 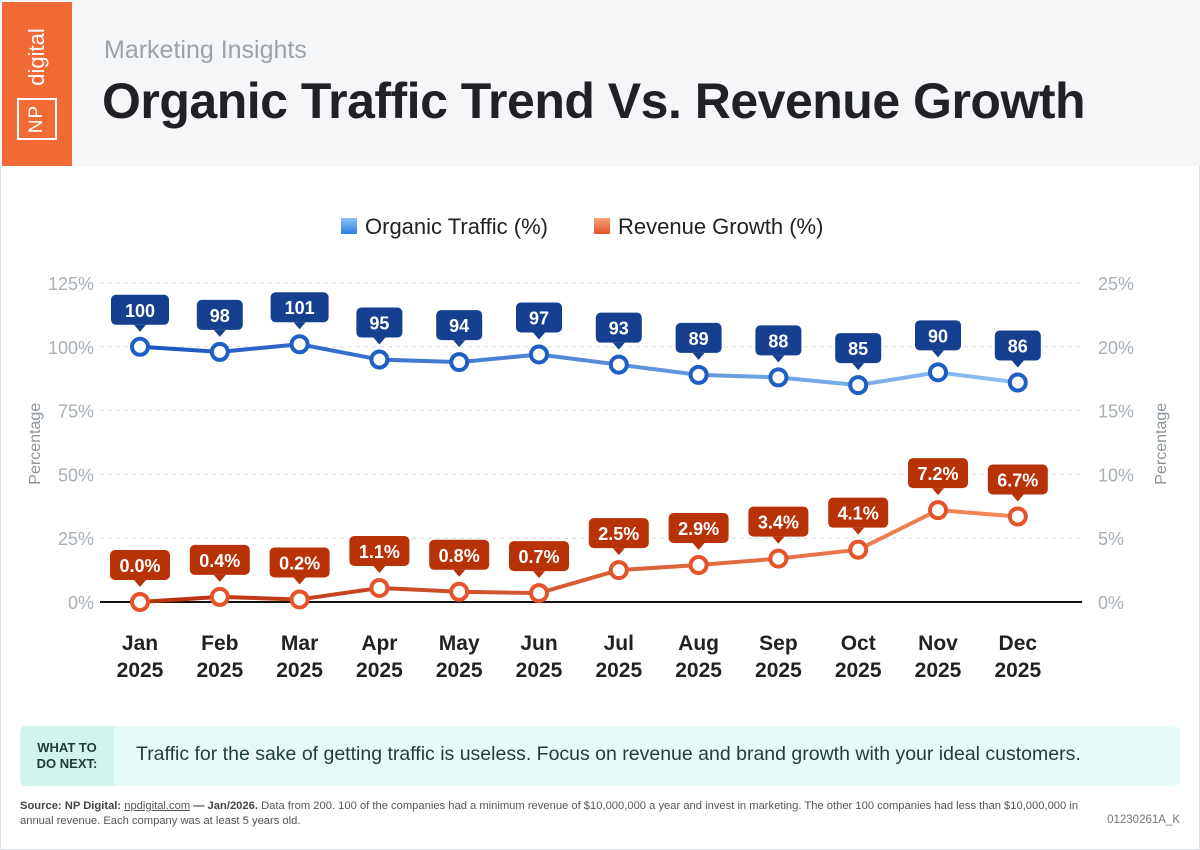 What do you see at coordinates (602, 226) in the screenshot?
I see `legend-swatch-revenue-growth` at bounding box center [602, 226].